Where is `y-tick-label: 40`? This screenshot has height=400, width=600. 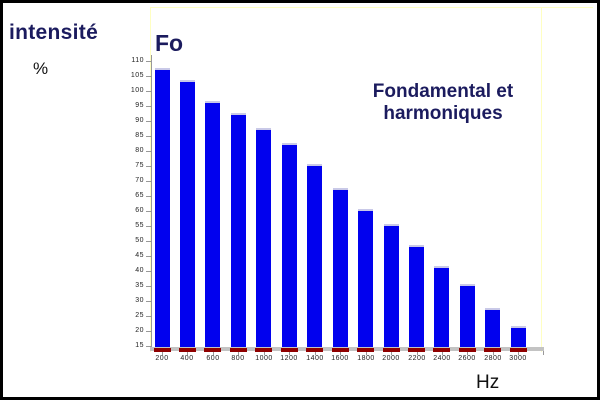 y-tick-label: 40 is located at coordinates (139, 270).